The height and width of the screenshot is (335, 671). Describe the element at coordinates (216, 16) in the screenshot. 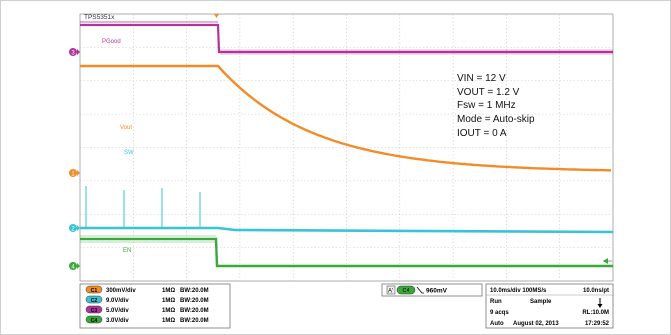

I see `trigger-position-marker` at that location.